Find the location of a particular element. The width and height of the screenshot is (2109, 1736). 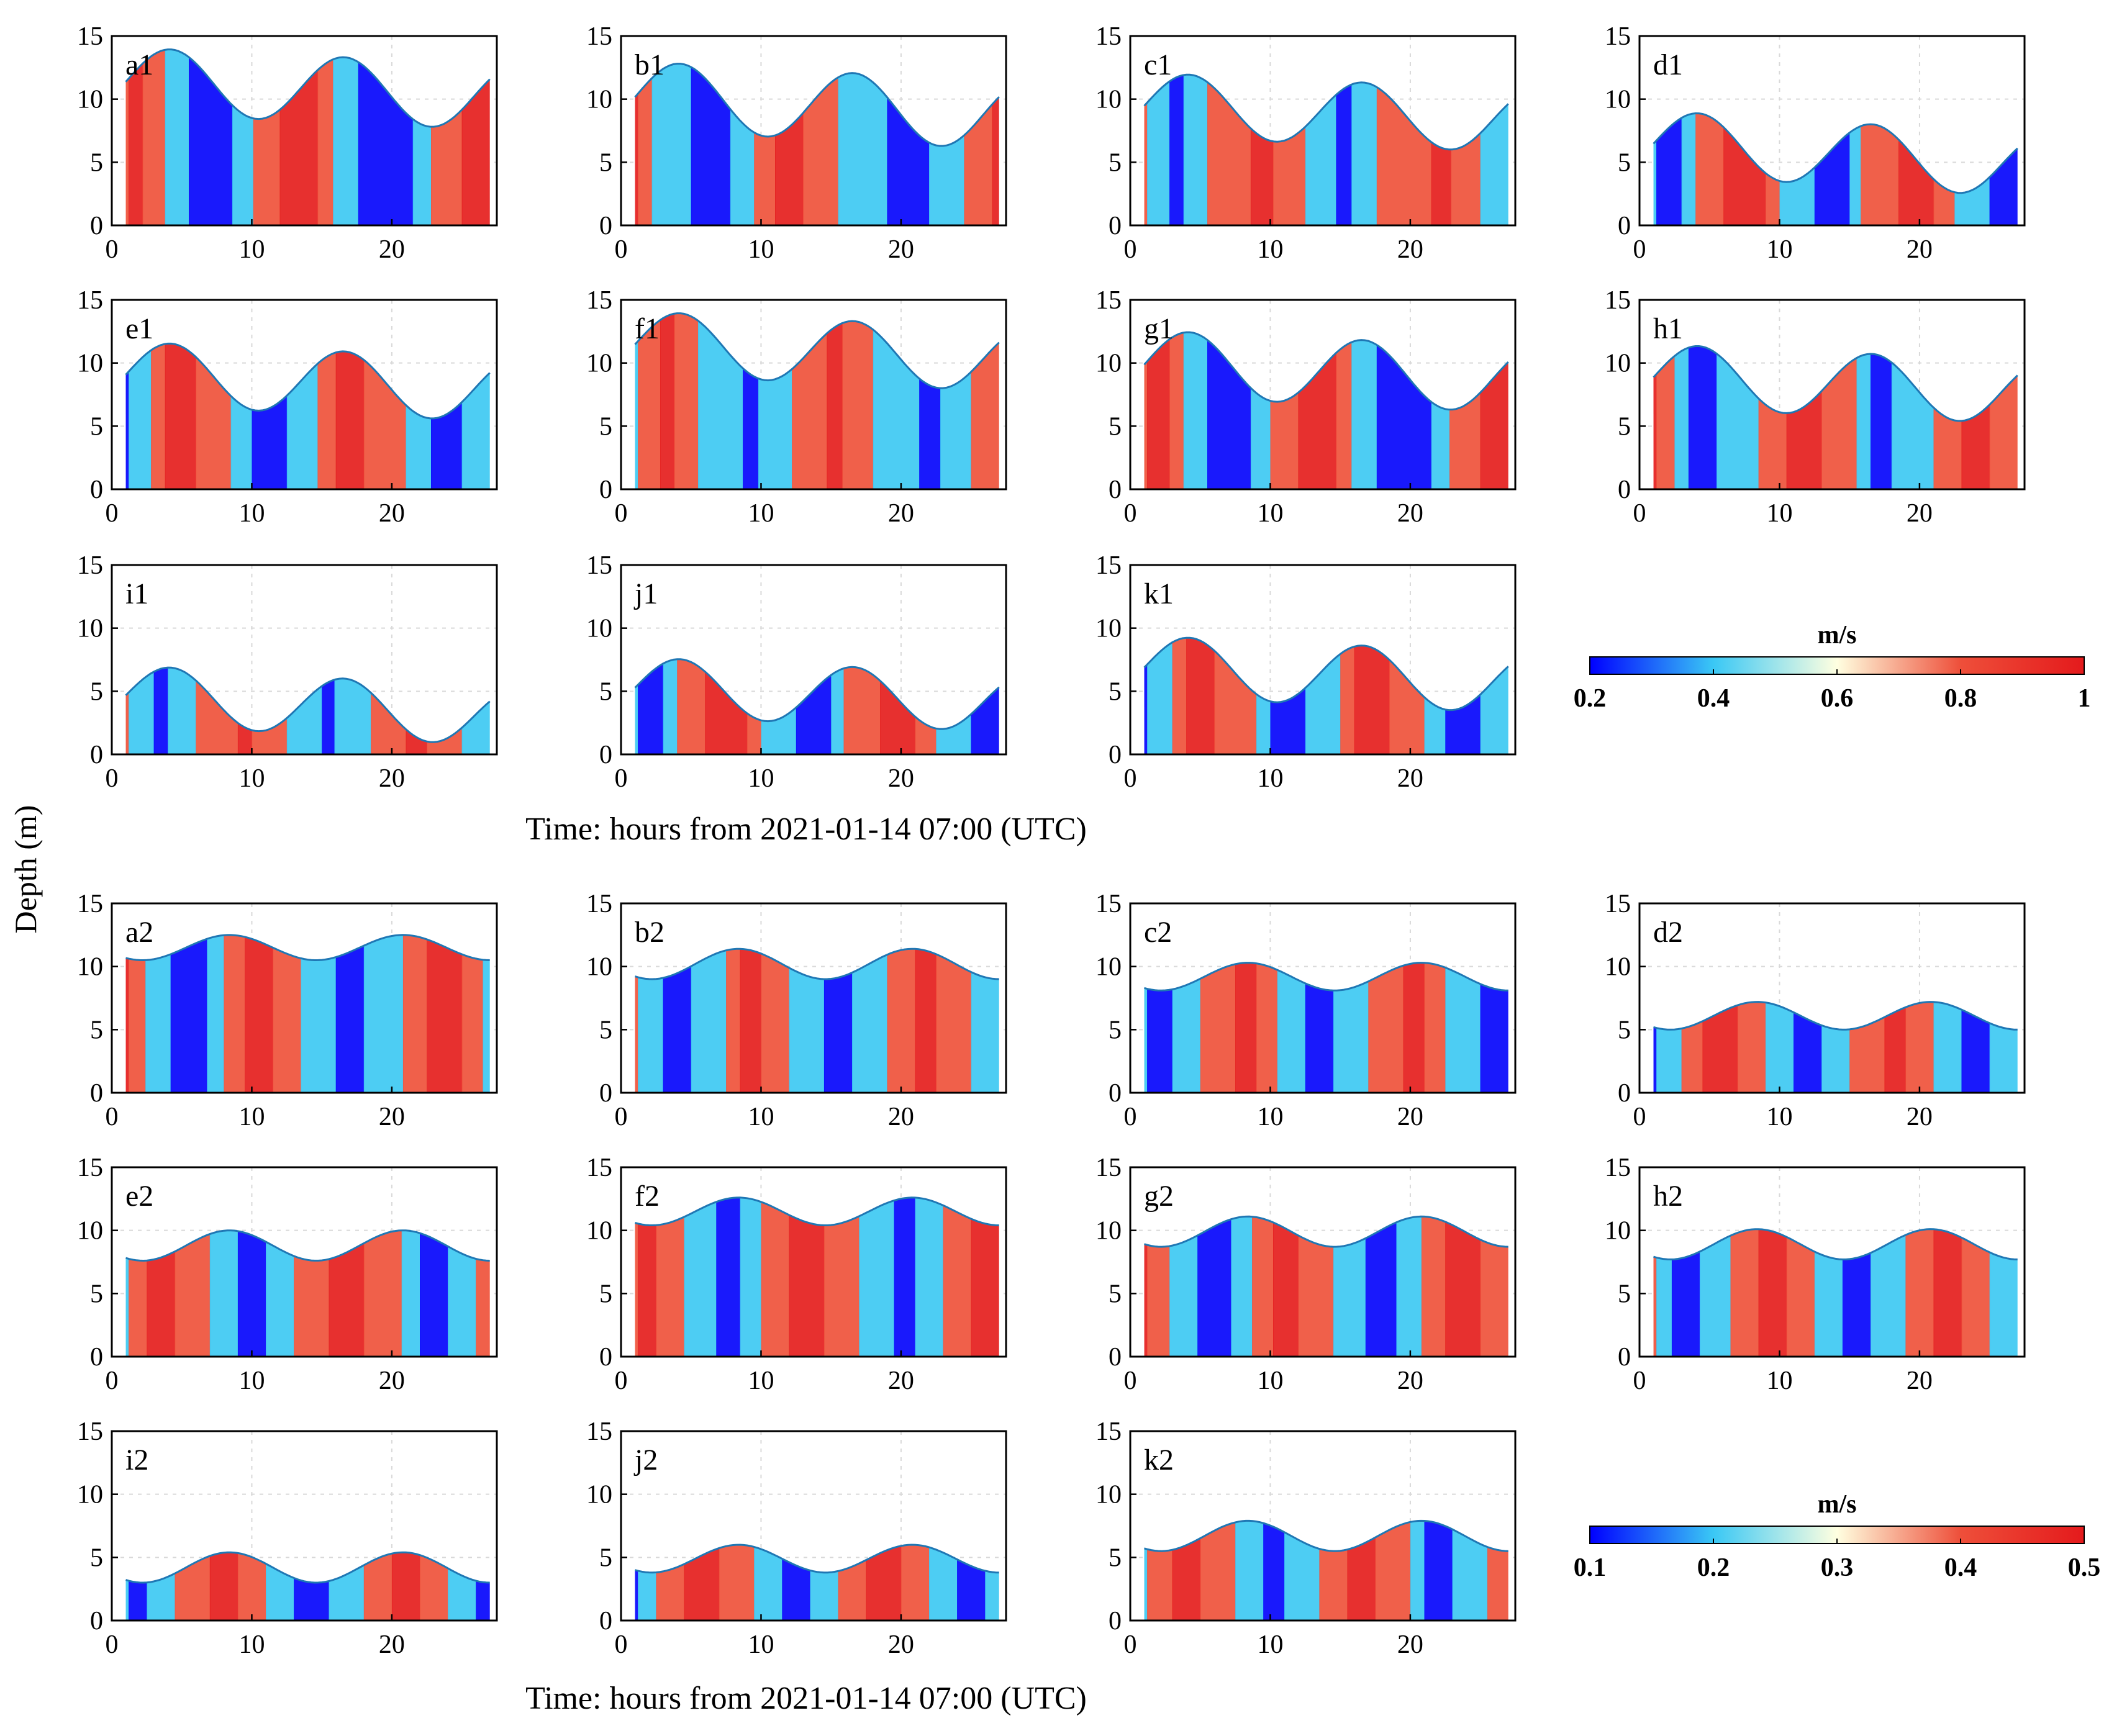

panel-h2: 0 10 20 0 5 10 15 h2 is located at coordinates (1815, 1274).